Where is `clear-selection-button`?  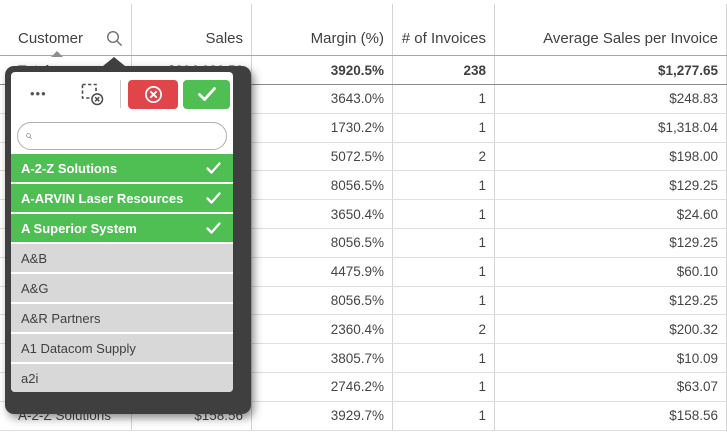
clear-selection-button is located at coordinates (92, 94).